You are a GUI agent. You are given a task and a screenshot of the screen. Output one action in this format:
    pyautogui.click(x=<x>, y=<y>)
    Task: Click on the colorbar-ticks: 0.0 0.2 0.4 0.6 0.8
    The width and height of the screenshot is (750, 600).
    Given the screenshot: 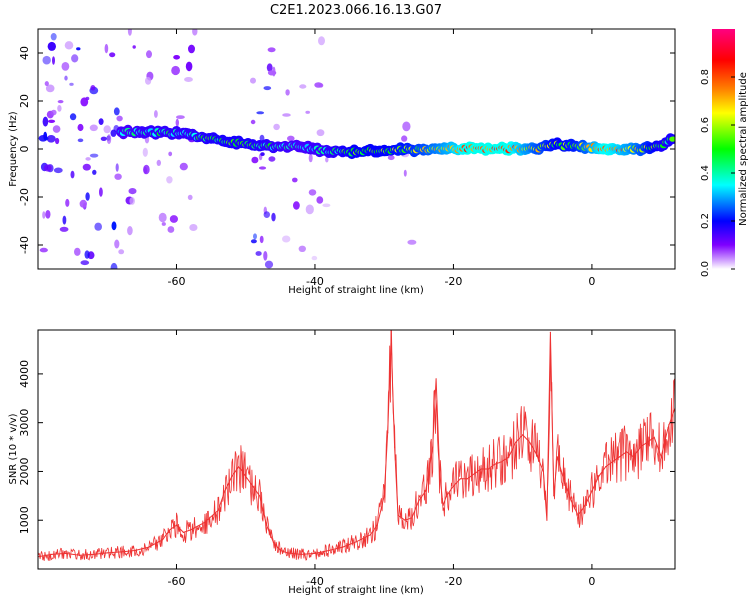 What is the action you would take?
    pyautogui.click(x=717, y=173)
    